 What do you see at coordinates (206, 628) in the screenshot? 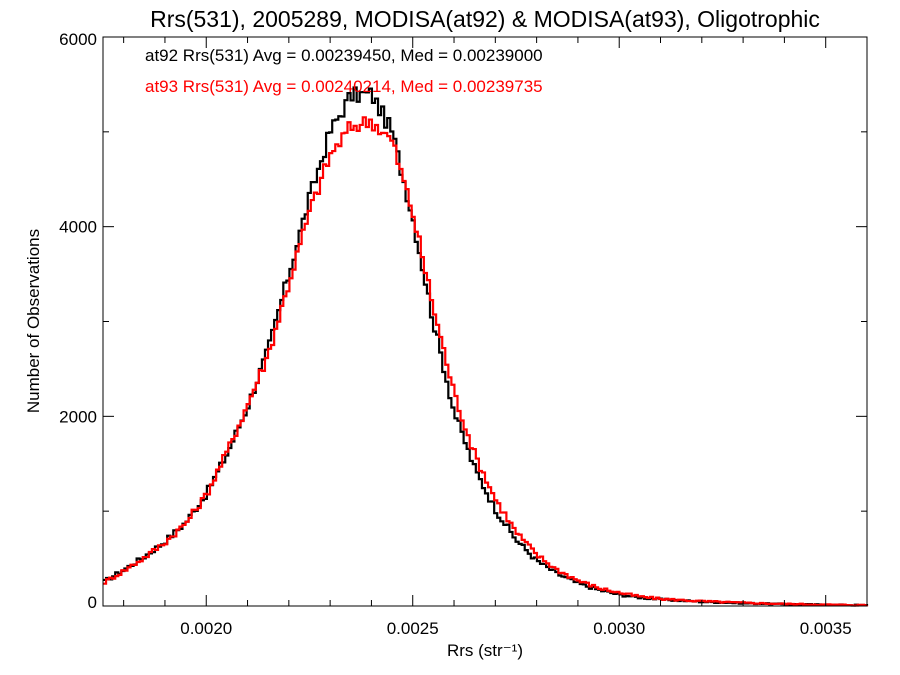
I see `x-tick-label: 0.0020` at bounding box center [206, 628].